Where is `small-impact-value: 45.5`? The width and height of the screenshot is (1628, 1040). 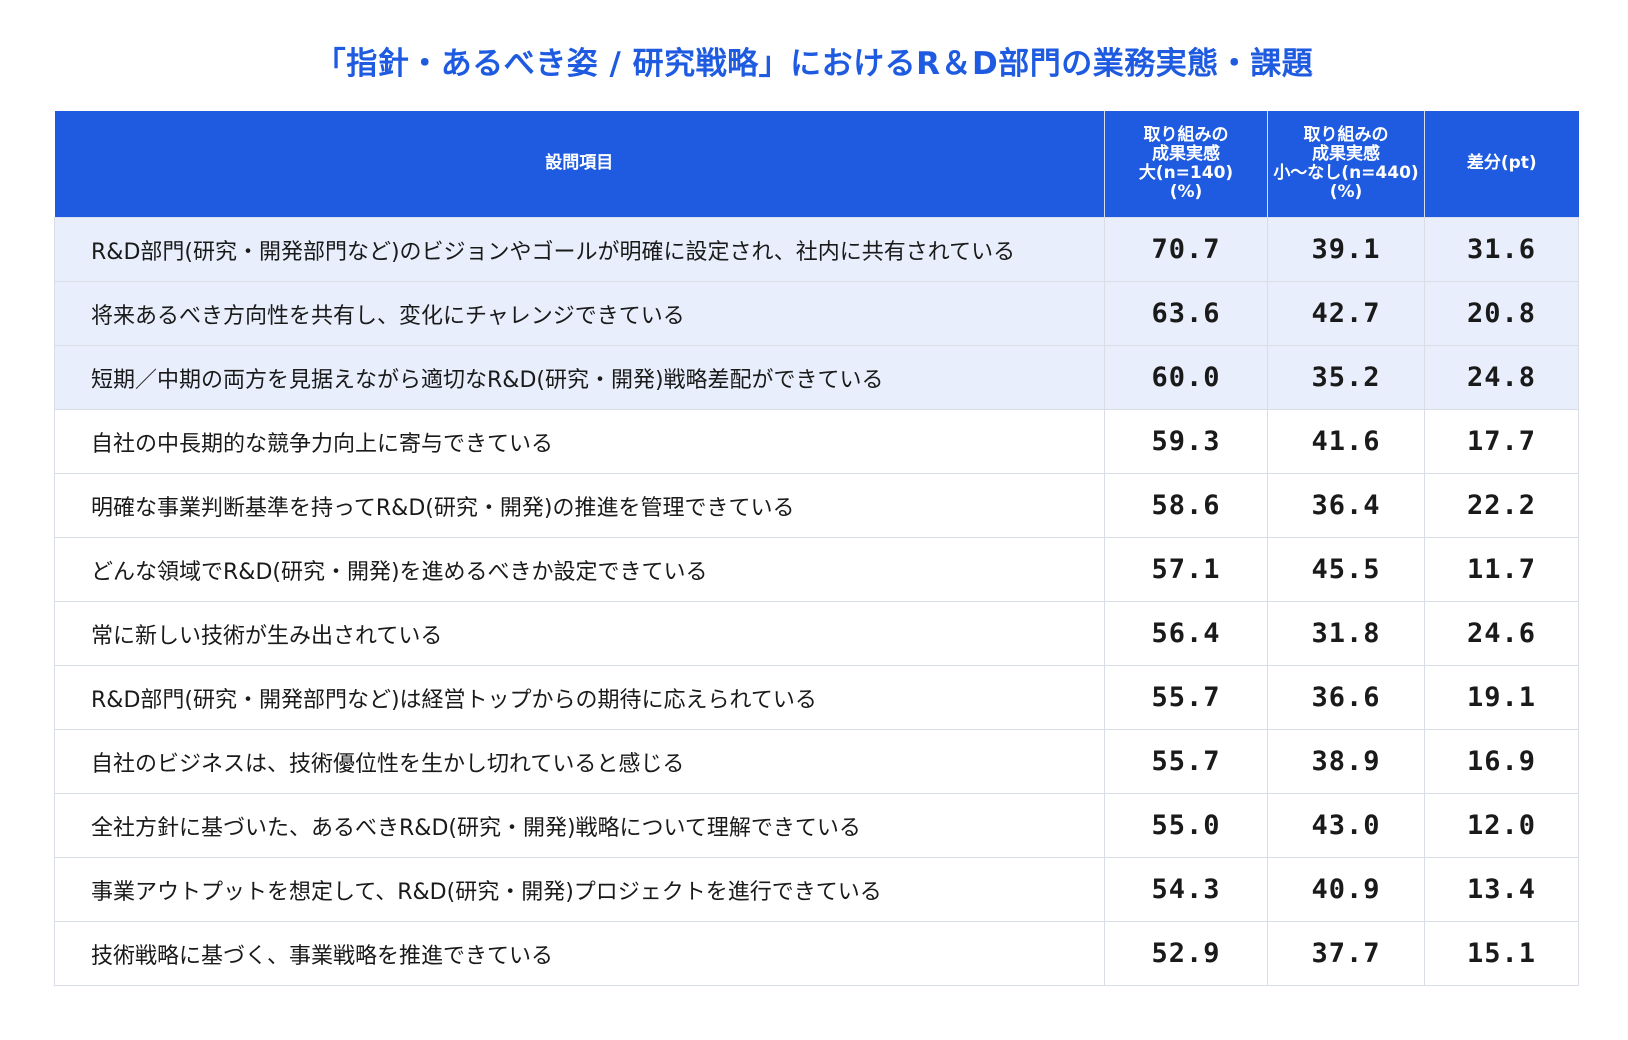
small-impact-value: 45.5 is located at coordinates (1346, 569).